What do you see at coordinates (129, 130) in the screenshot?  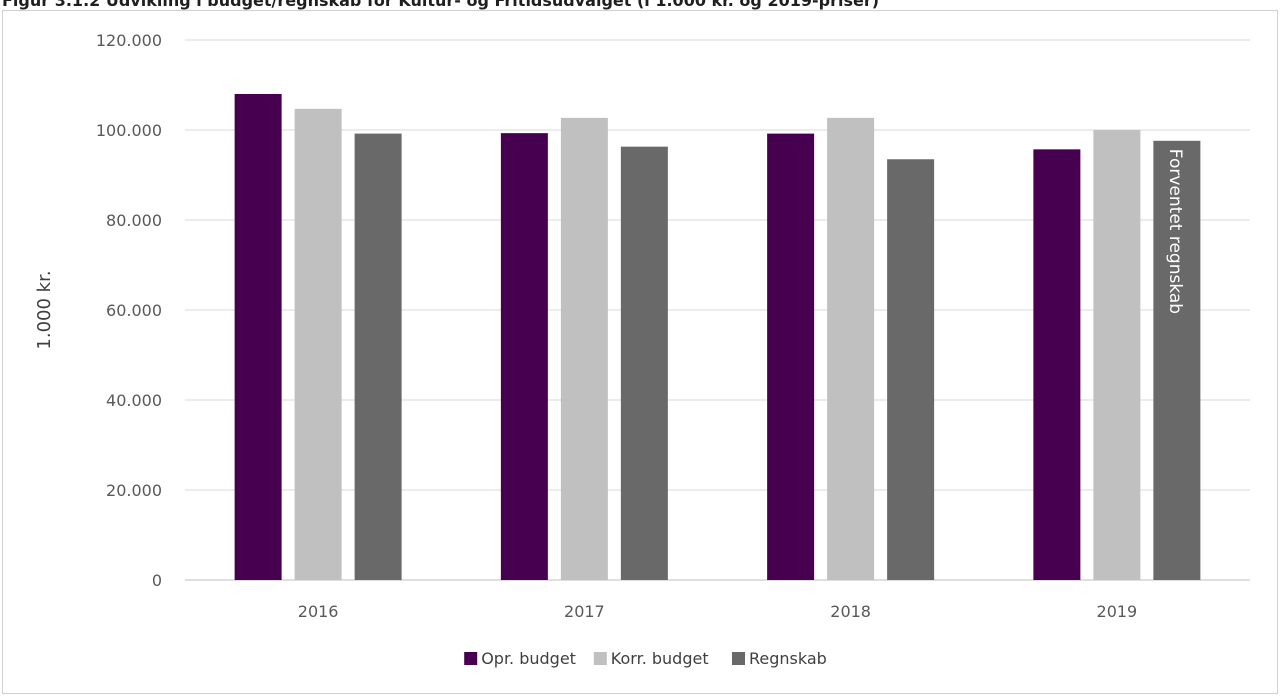 I see `y-tick-label: 100.000` at bounding box center [129, 130].